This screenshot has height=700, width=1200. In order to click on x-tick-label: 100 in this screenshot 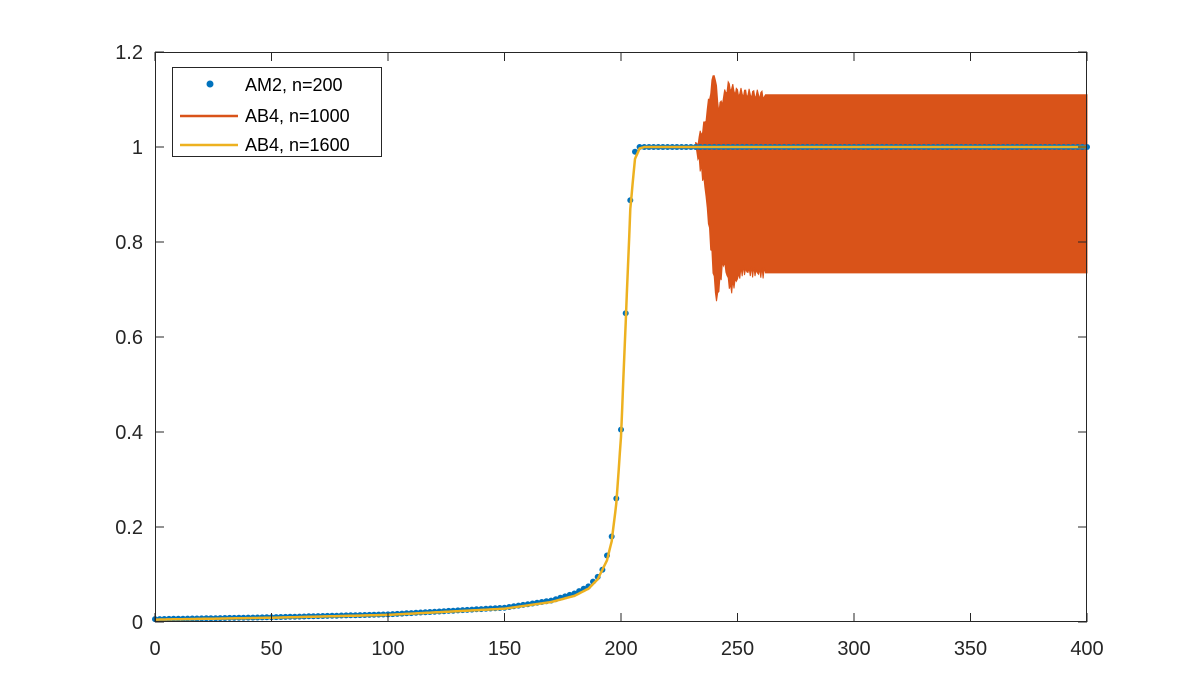, I will do `click(387, 649)`.